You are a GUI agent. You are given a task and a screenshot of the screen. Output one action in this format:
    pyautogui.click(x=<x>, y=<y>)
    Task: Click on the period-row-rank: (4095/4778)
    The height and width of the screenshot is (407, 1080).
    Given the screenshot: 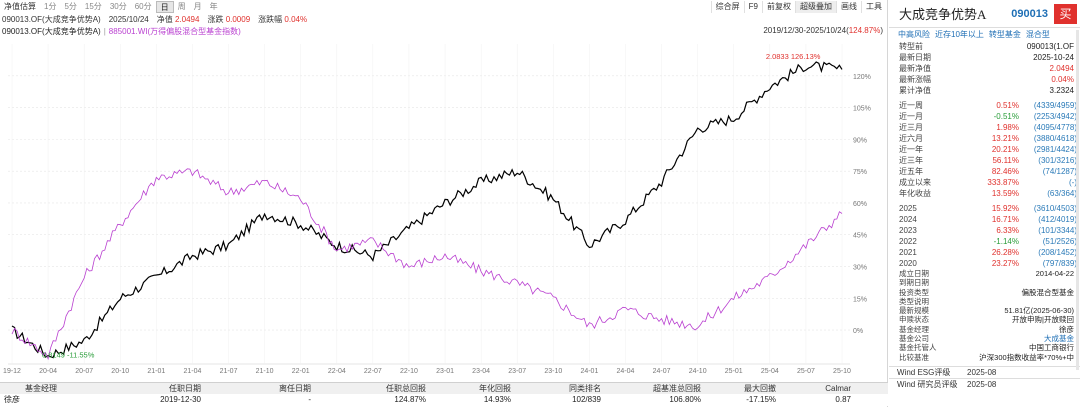 What is the action you would take?
    pyautogui.click(x=1055, y=127)
    